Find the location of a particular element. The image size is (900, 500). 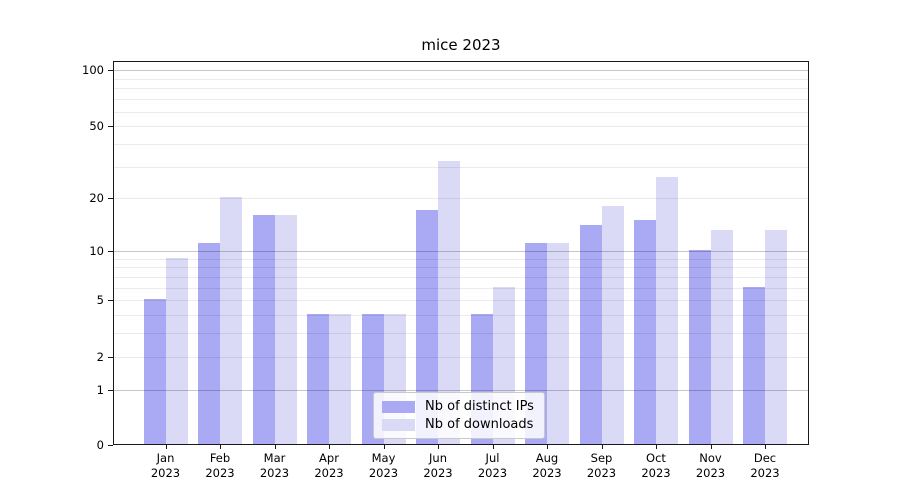

bar-nb-of-downloads-jan-2023 is located at coordinates (176, 350).